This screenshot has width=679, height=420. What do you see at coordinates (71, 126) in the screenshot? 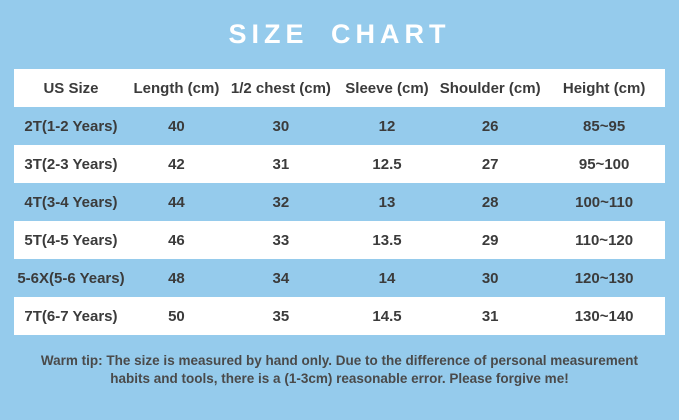
I see `table-cell: 2T(1-2 Years)` at bounding box center [71, 126].